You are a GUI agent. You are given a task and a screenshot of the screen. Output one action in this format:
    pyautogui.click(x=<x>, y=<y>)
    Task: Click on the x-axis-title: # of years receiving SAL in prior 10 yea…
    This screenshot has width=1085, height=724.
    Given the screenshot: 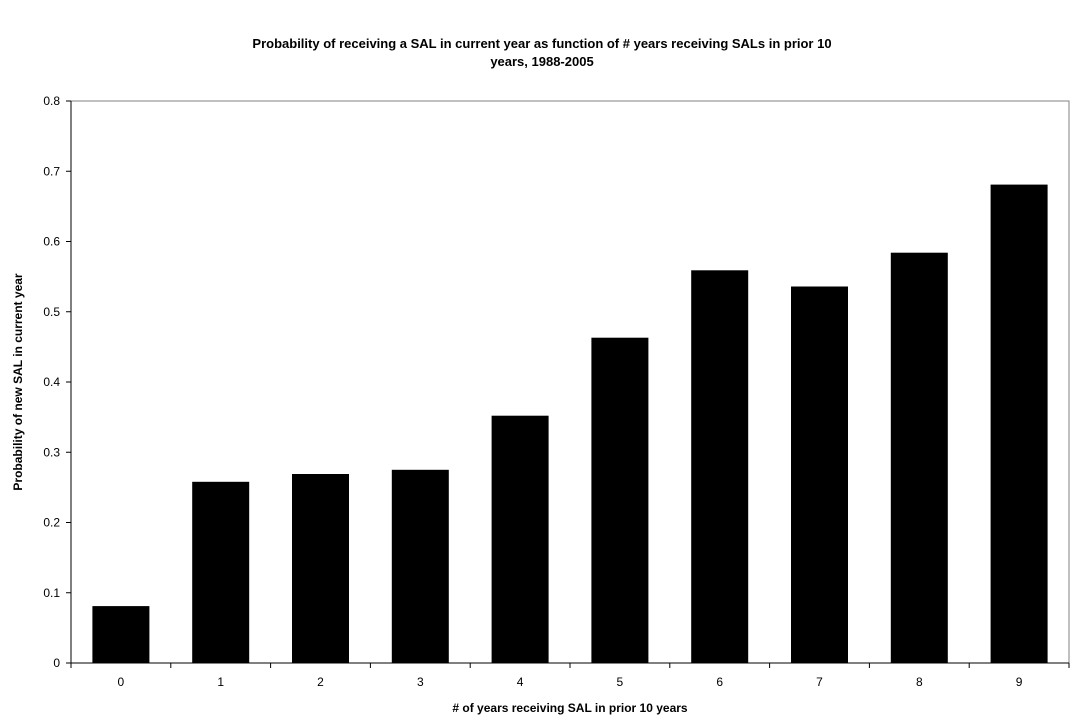 What is the action you would take?
    pyautogui.click(x=570, y=708)
    